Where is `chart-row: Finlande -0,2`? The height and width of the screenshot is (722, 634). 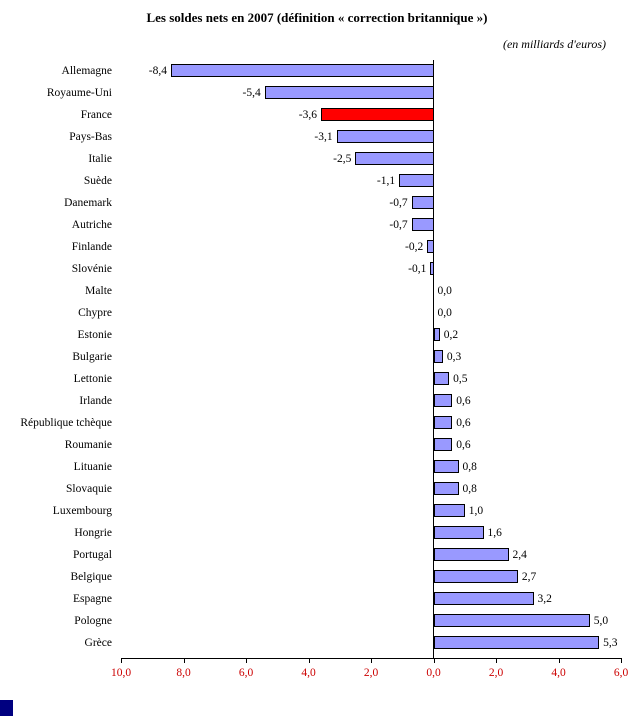 chart-row: Finlande -0,2 is located at coordinates (317, 247).